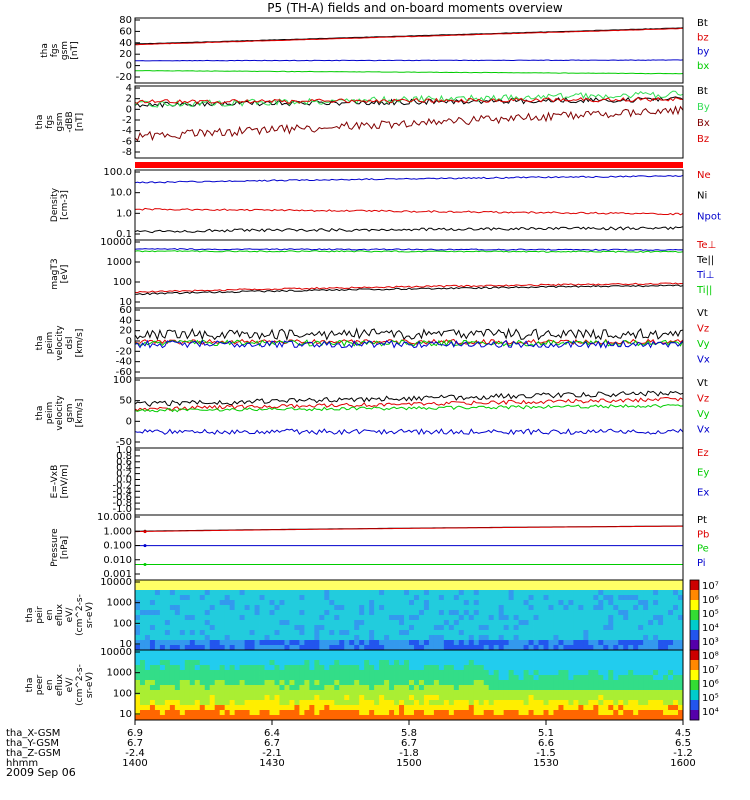 This screenshot has height=800, width=750. I want to click on panel-frame, so click(409, 122).